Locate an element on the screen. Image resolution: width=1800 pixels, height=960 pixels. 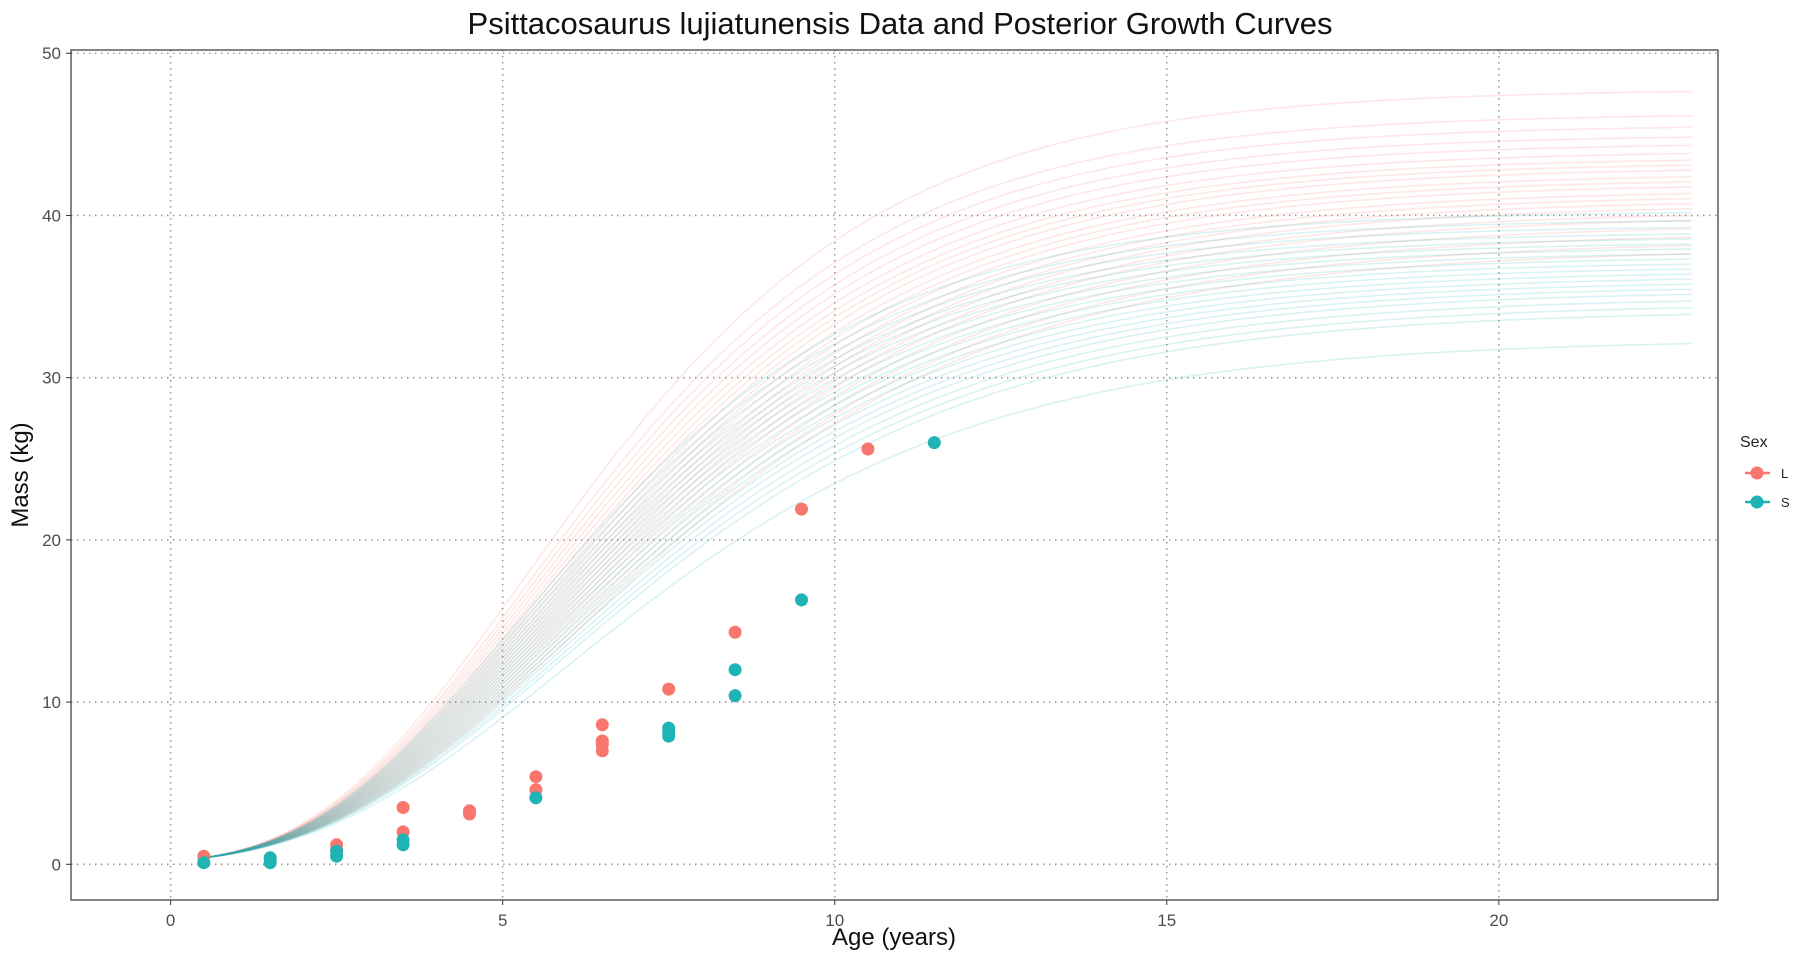
y-tick-label: 50 is located at coordinates (51, 53).